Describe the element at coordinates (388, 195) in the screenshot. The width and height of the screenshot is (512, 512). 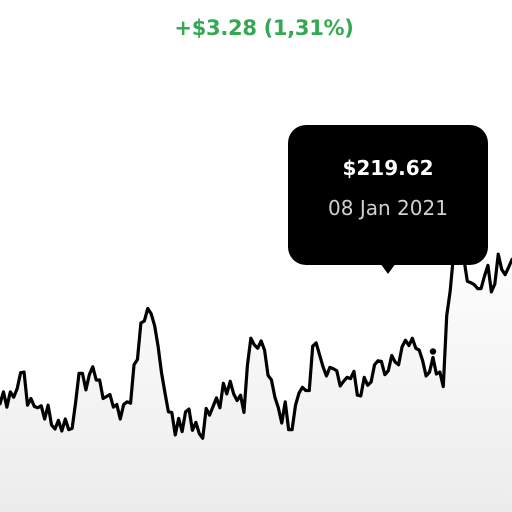
I see `price-tooltip: $219.62 08 Jan 2021` at that location.